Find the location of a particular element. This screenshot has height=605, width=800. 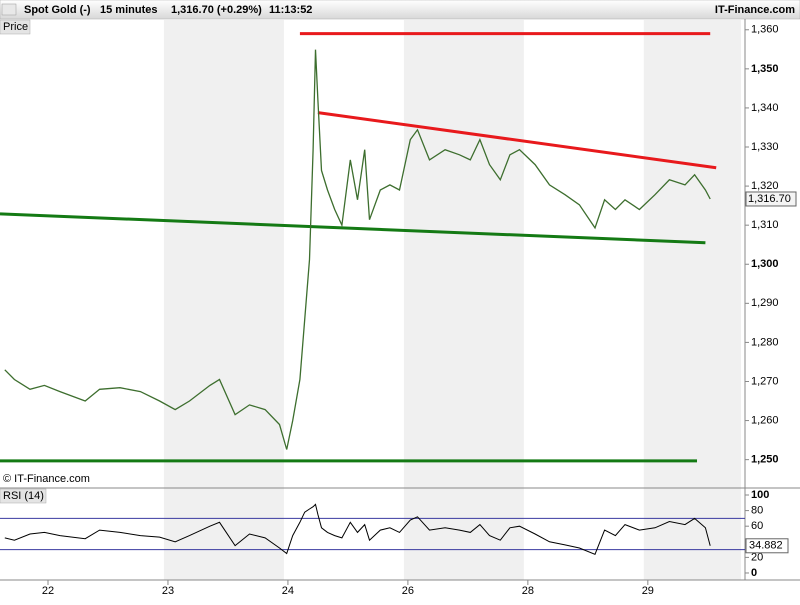

last-rsi-box is located at coordinates (767, 546).